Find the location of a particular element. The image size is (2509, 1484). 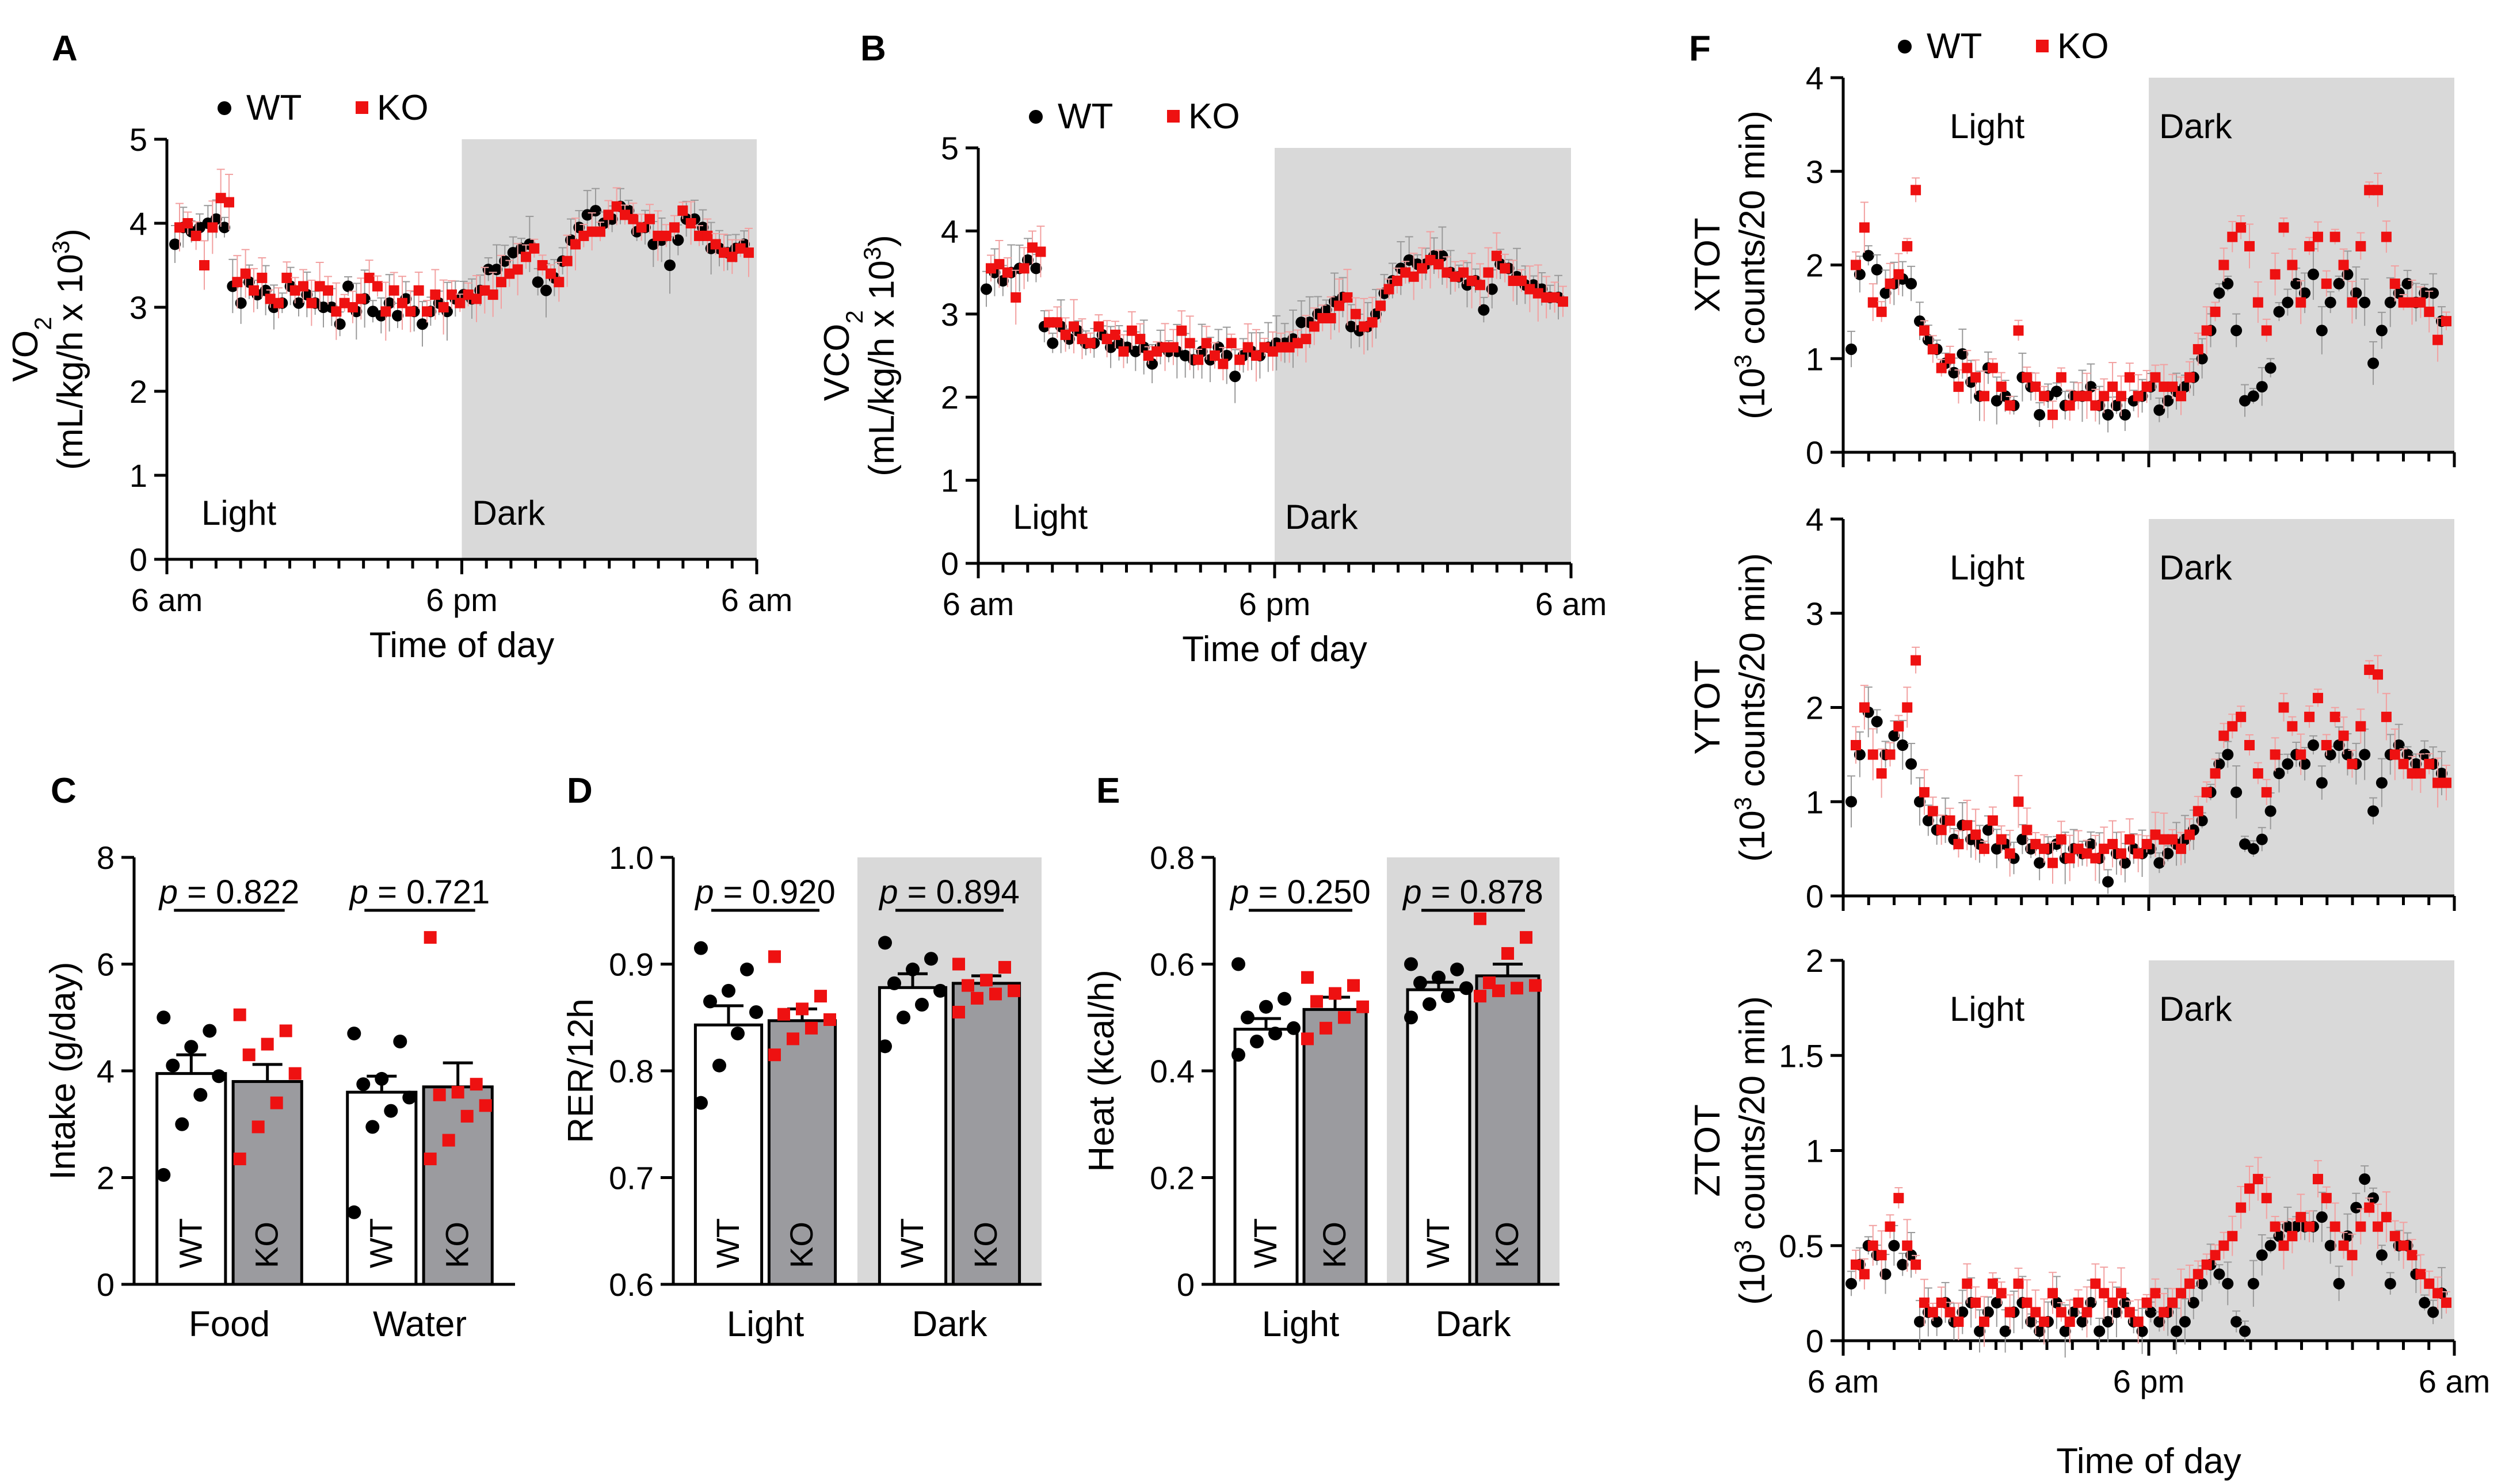

y-tick-label: 0.8 is located at coordinates (1172, 858).